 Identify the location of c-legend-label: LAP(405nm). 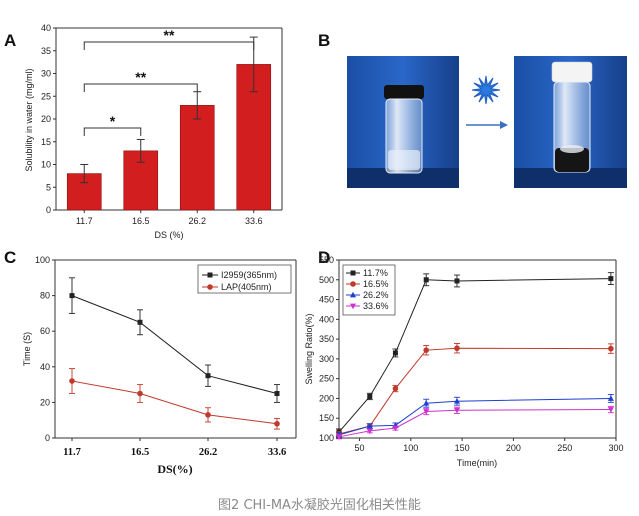
(246, 287).